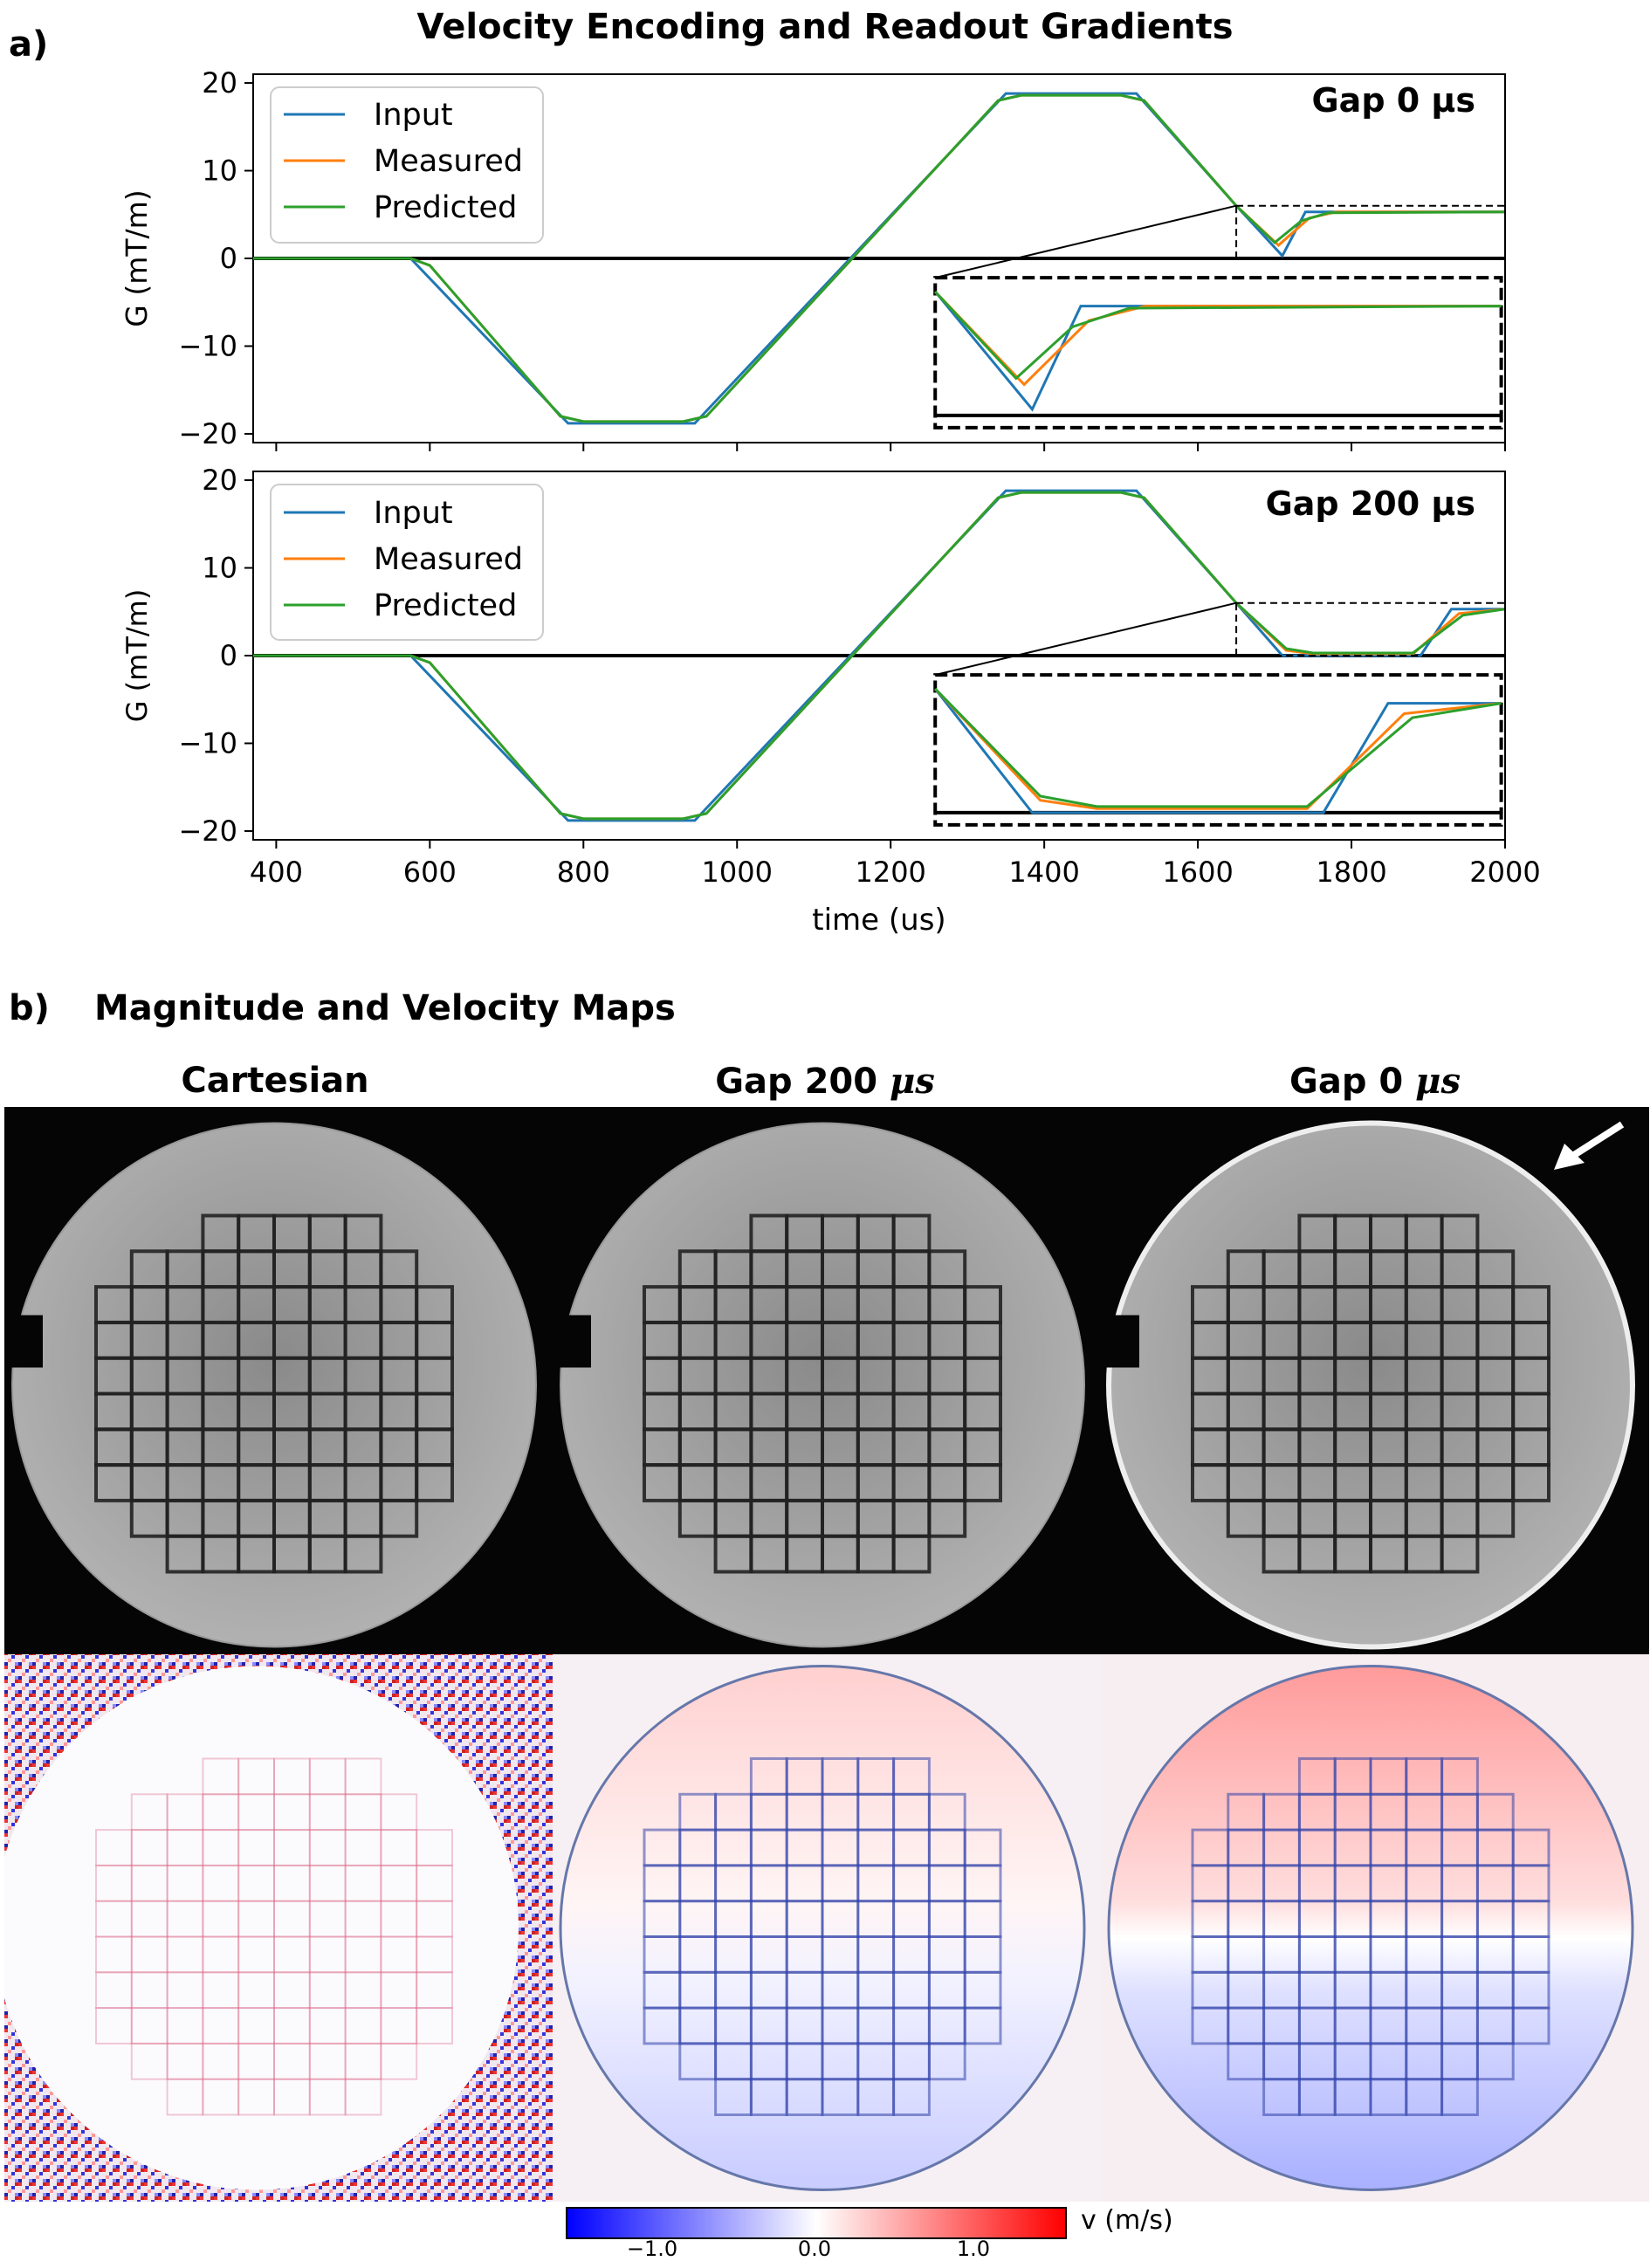  What do you see at coordinates (814, 2249) in the screenshot?
I see `colorbar-tick-zero: 0.0` at bounding box center [814, 2249].